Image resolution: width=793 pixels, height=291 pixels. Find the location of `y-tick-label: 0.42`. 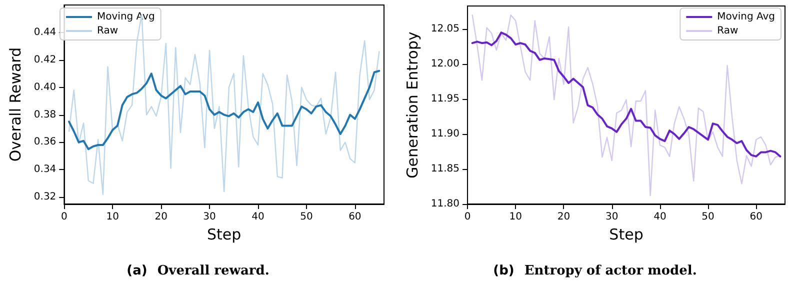

y-tick-label: 0.42 is located at coordinates (45, 60).